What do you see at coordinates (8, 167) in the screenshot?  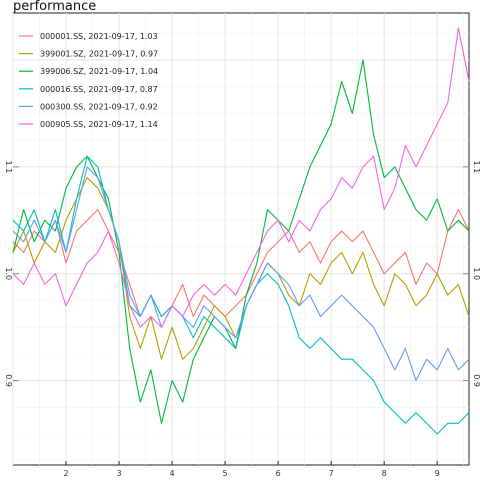 I see `y-tick-label-left: 1.1` at bounding box center [8, 167].